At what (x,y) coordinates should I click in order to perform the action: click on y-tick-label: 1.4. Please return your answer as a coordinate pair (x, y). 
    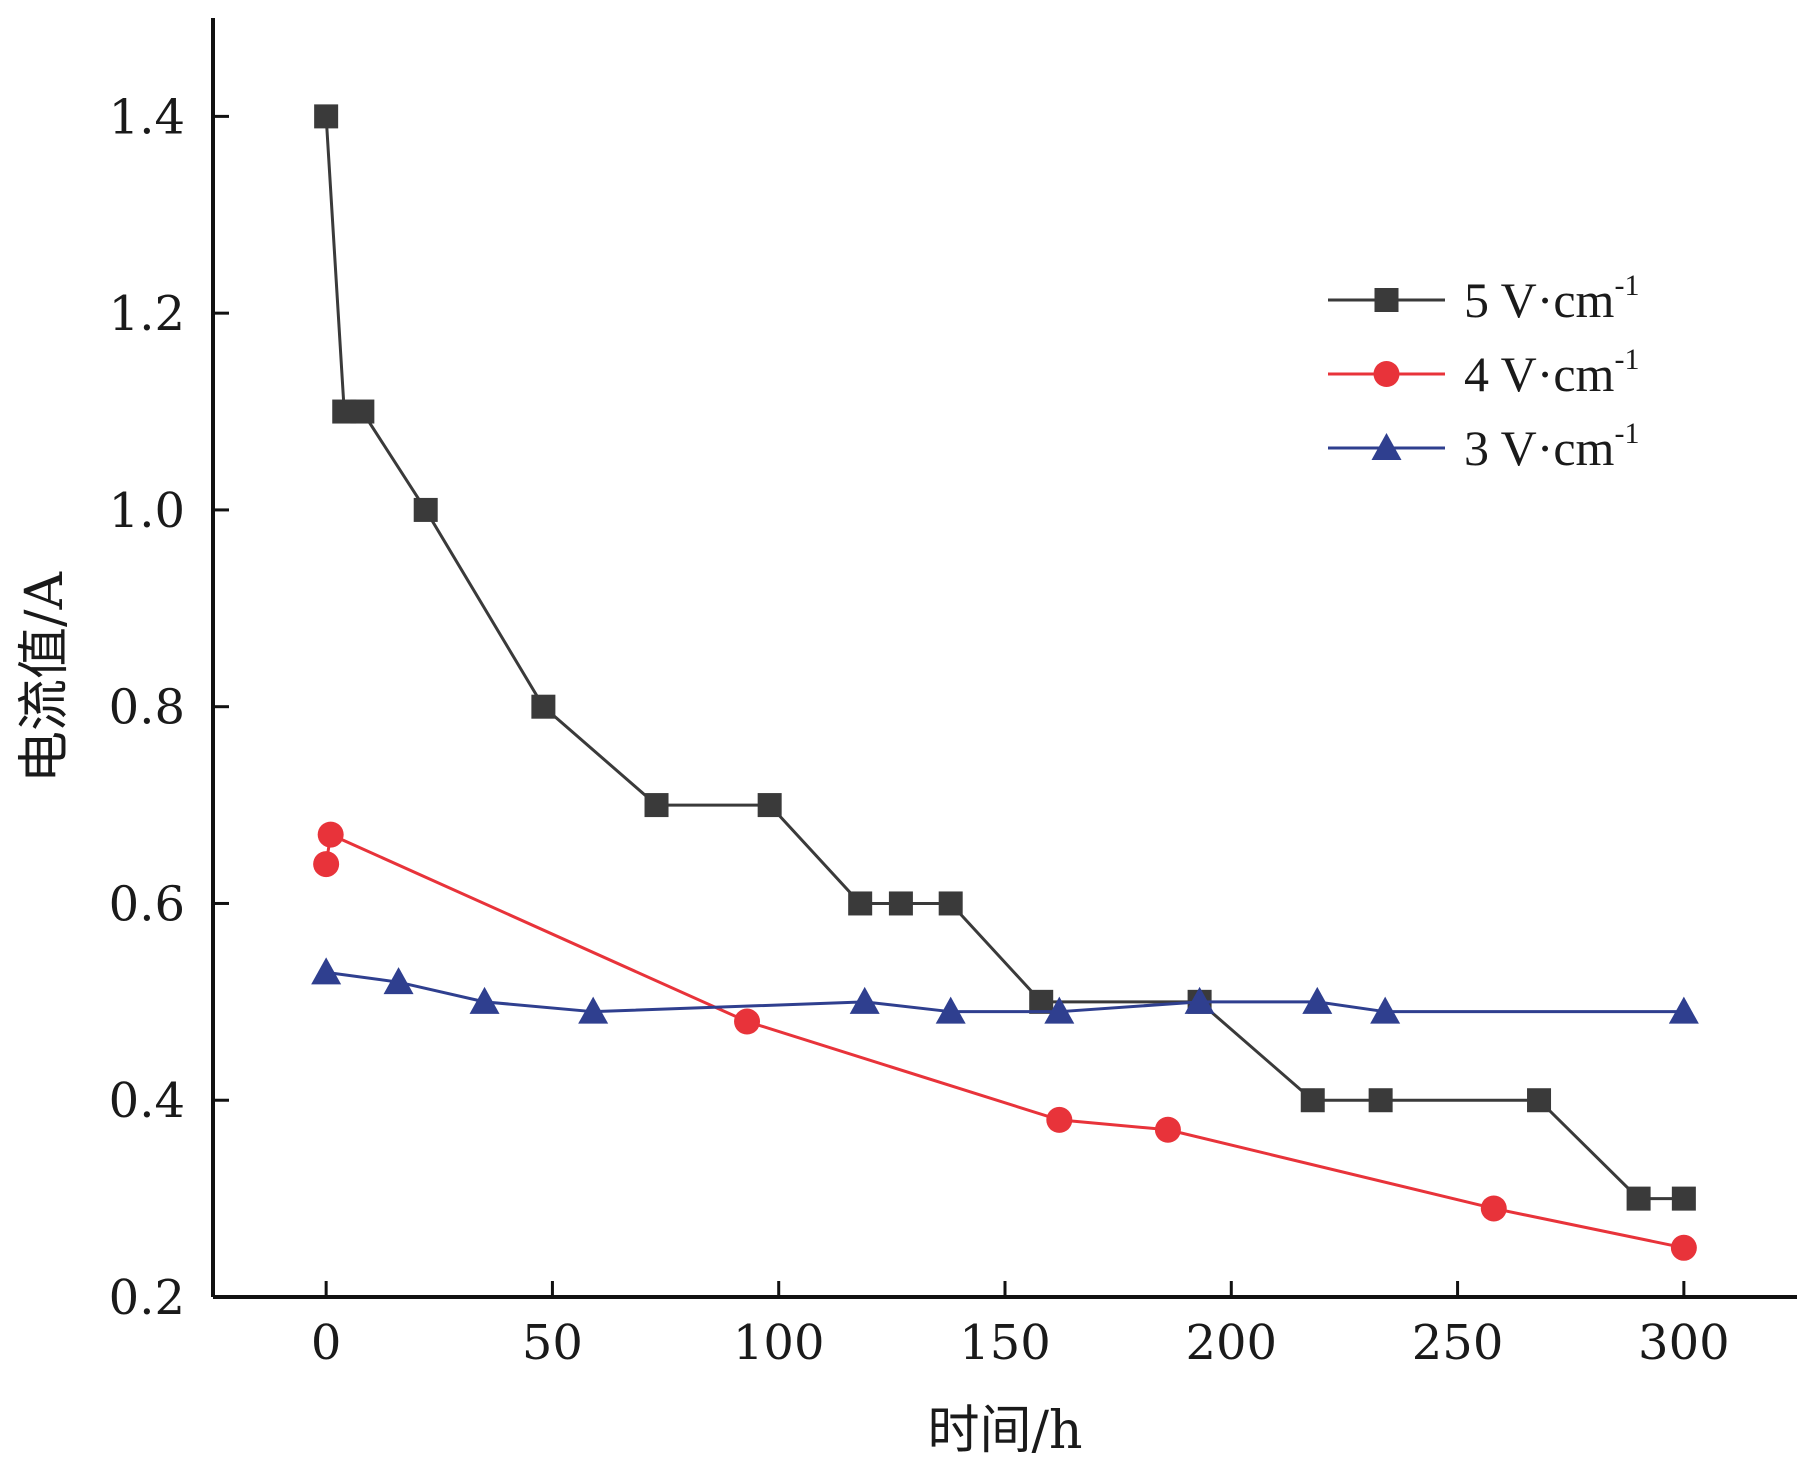
    Looking at the image, I should click on (147, 117).